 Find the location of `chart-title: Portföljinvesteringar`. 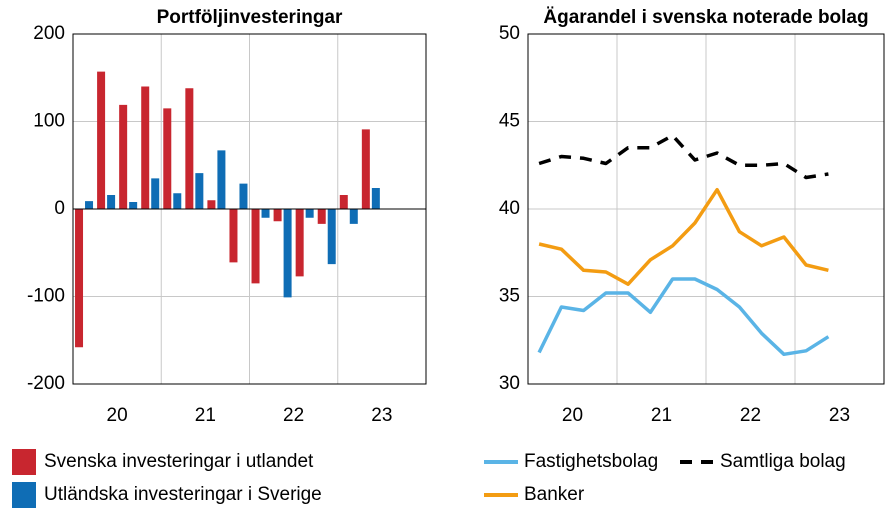

chart-title: Portföljinvesteringar is located at coordinates (250, 17).